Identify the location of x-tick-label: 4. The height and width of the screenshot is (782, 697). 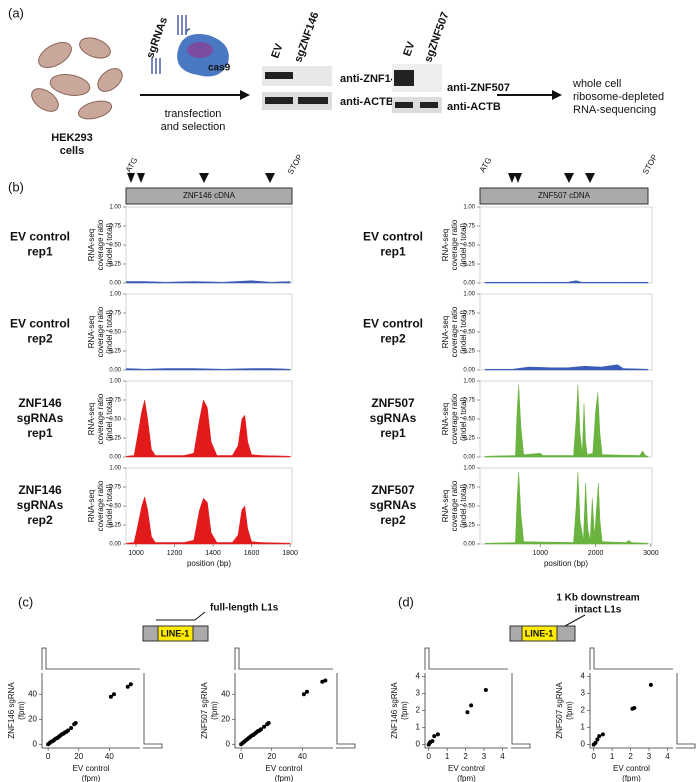
(502, 756).